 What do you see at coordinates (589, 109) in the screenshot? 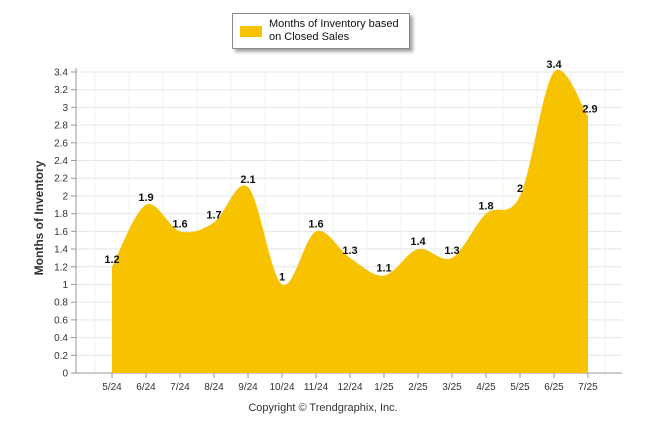
I see `data-label: 2.9` at bounding box center [589, 109].